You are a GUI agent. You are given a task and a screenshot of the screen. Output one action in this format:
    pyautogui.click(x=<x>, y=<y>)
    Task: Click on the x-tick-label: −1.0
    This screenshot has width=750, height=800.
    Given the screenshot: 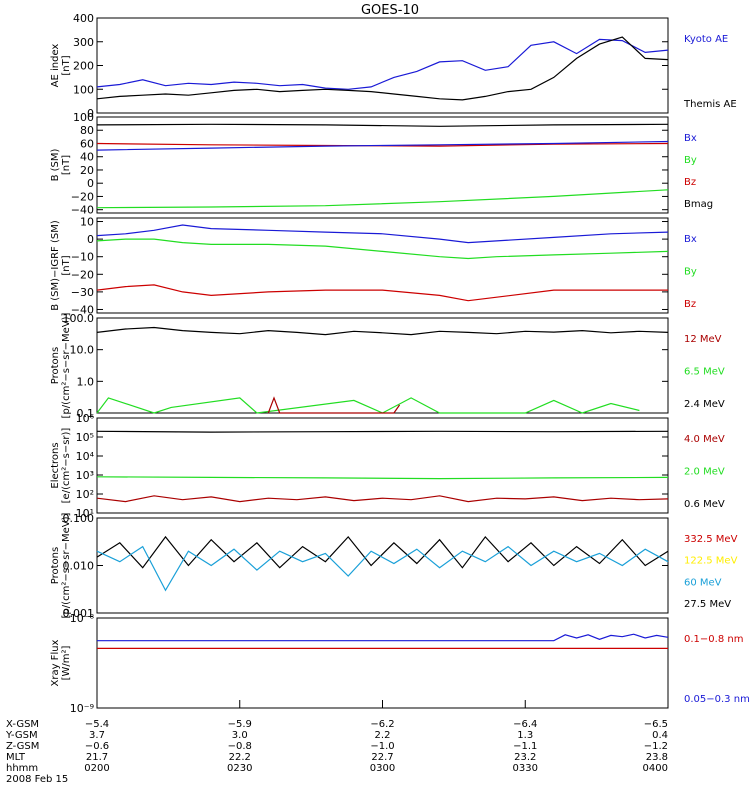 What is the action you would take?
    pyautogui.click(x=382, y=746)
    